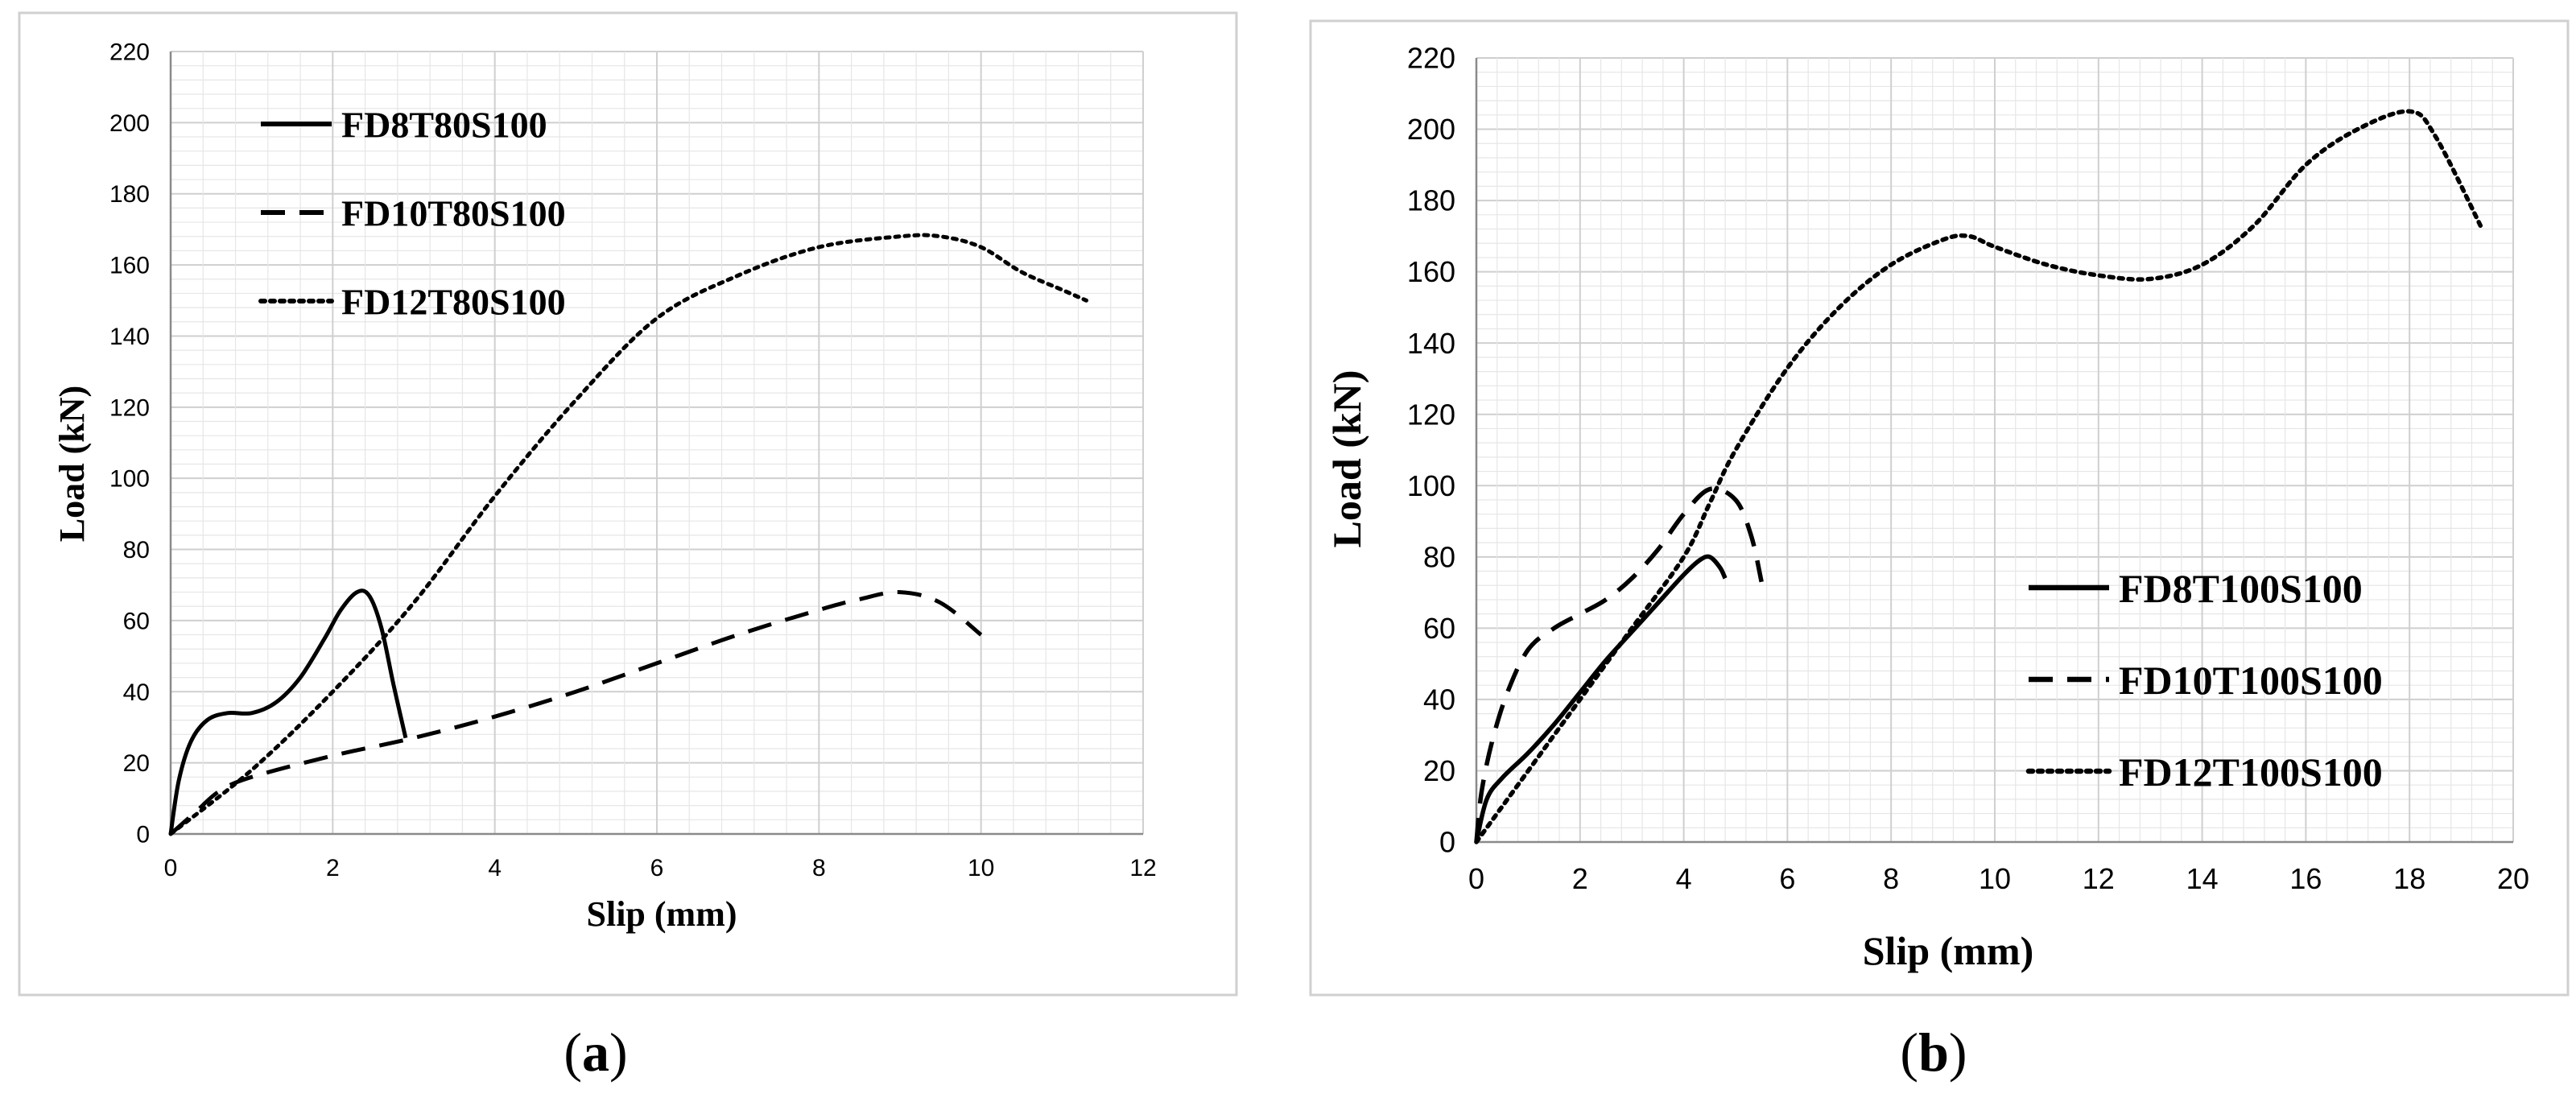 This screenshot has width=2576, height=1098. Describe the element at coordinates (444, 125) in the screenshot. I see `legend-label-fd8t80s100: FD8T80S100` at that location.